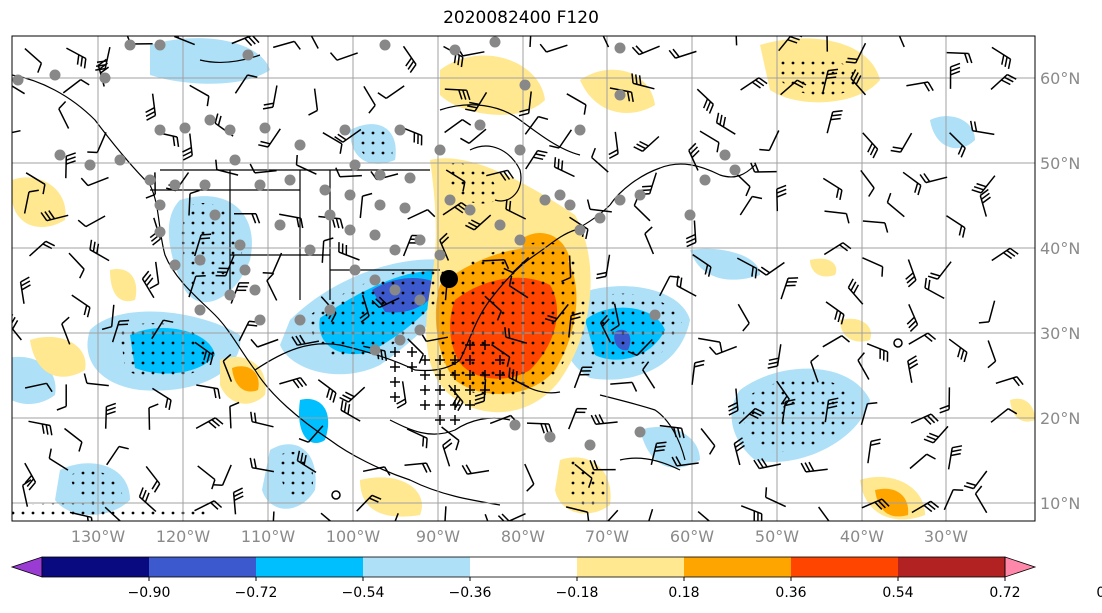 Image resolution: width=1102 pixels, height=613 pixels. I want to click on colorbar-tick-label: 0.90, so click(1099, 593).